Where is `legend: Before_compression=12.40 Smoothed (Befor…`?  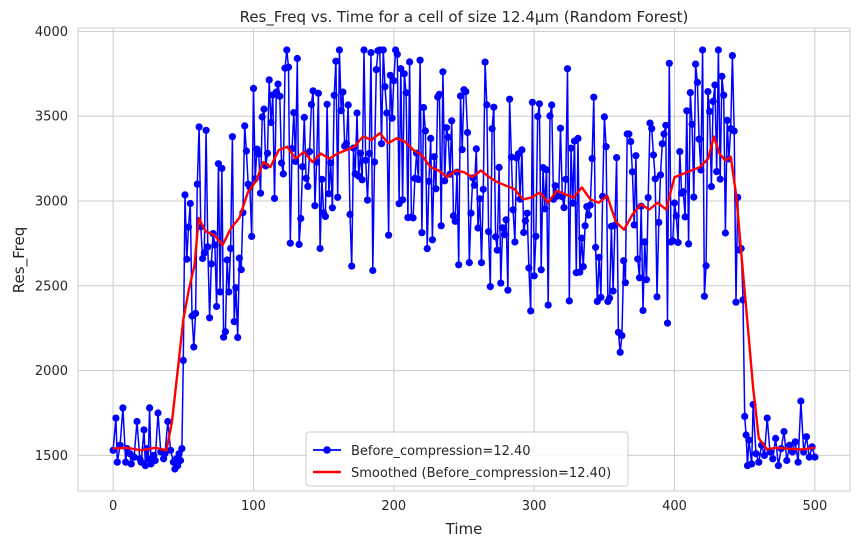
legend: Before_compression=12.40 Smoothed (Befor… is located at coordinates (467, 459).